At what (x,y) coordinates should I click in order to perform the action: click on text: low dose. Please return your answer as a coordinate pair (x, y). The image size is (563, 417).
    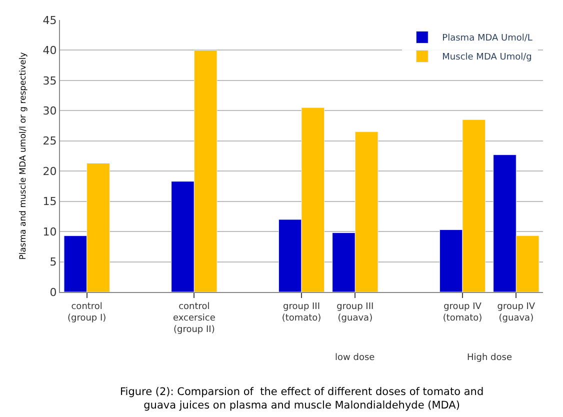
    Looking at the image, I should click on (355, 358).